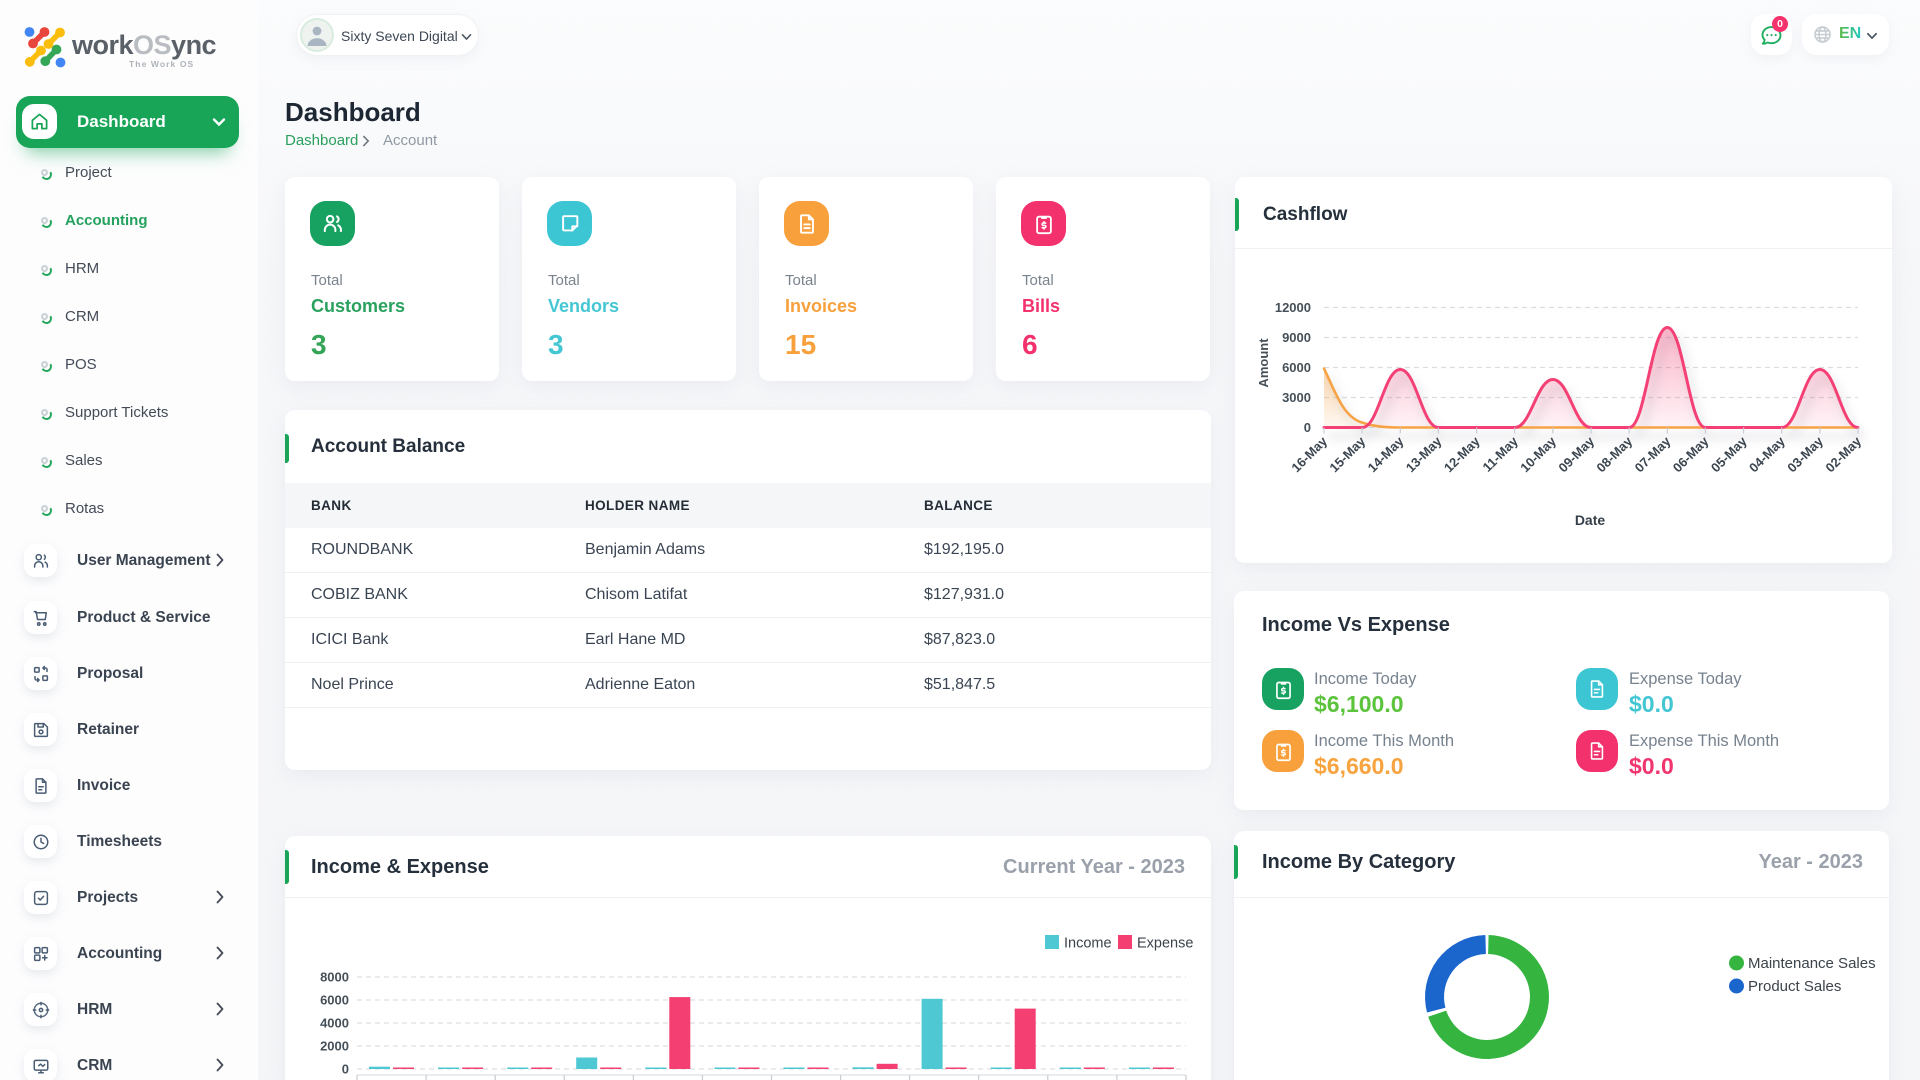 The image size is (1920, 1080). Describe the element at coordinates (1293, 307) in the screenshot. I see `svg-text: 12000` at that location.